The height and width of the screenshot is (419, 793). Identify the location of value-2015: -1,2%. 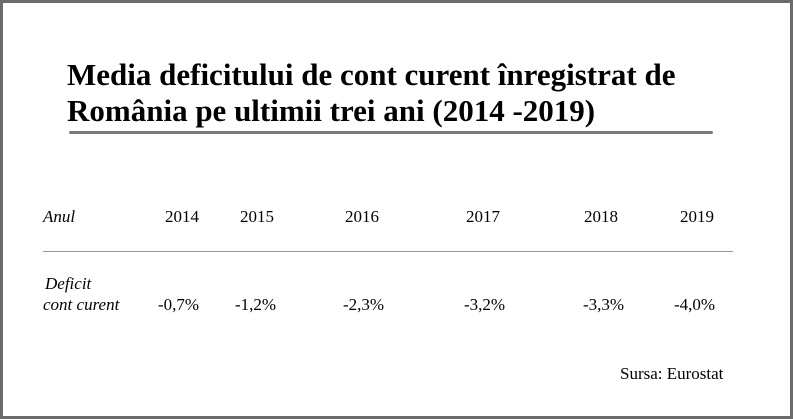
(256, 304).